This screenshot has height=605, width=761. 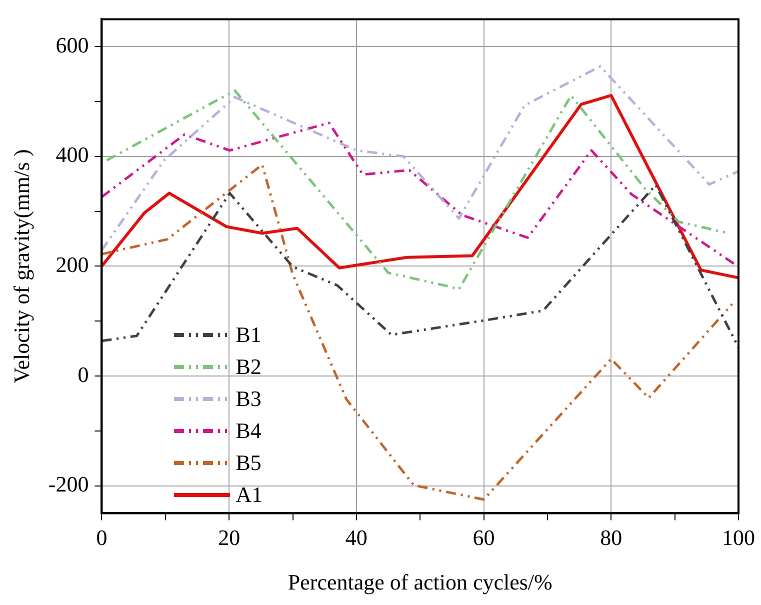 What do you see at coordinates (249, 431) in the screenshot?
I see `legend-label: B4` at bounding box center [249, 431].